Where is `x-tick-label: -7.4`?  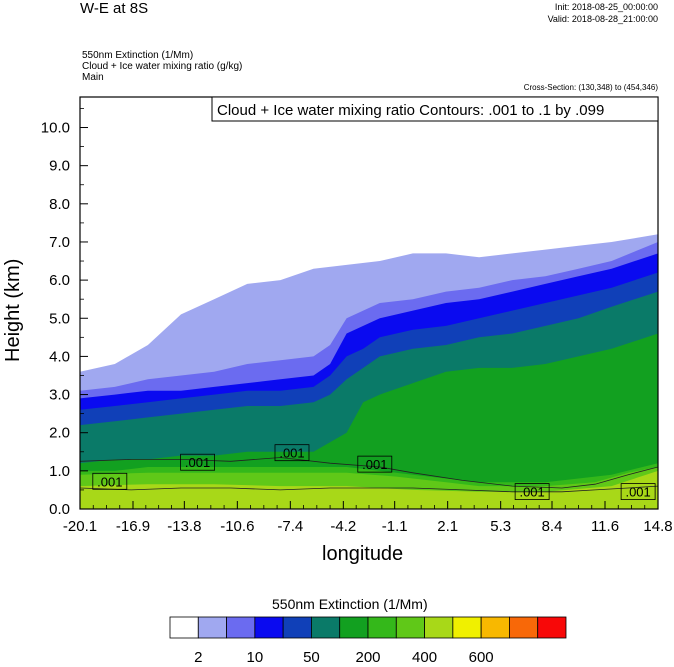 x-tick-label: -7.4 is located at coordinates (290, 526).